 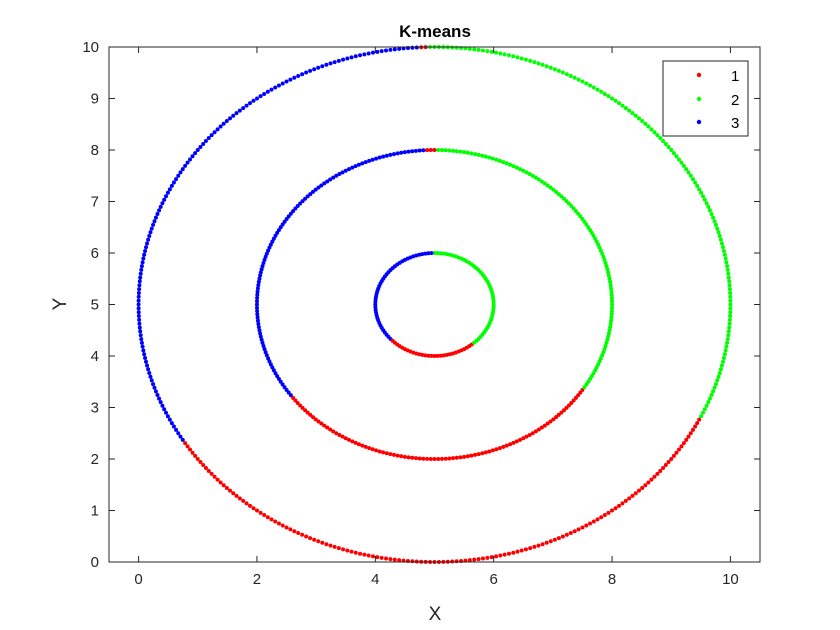 What do you see at coordinates (95, 202) in the screenshot?
I see `y-tick-label: 7` at bounding box center [95, 202].